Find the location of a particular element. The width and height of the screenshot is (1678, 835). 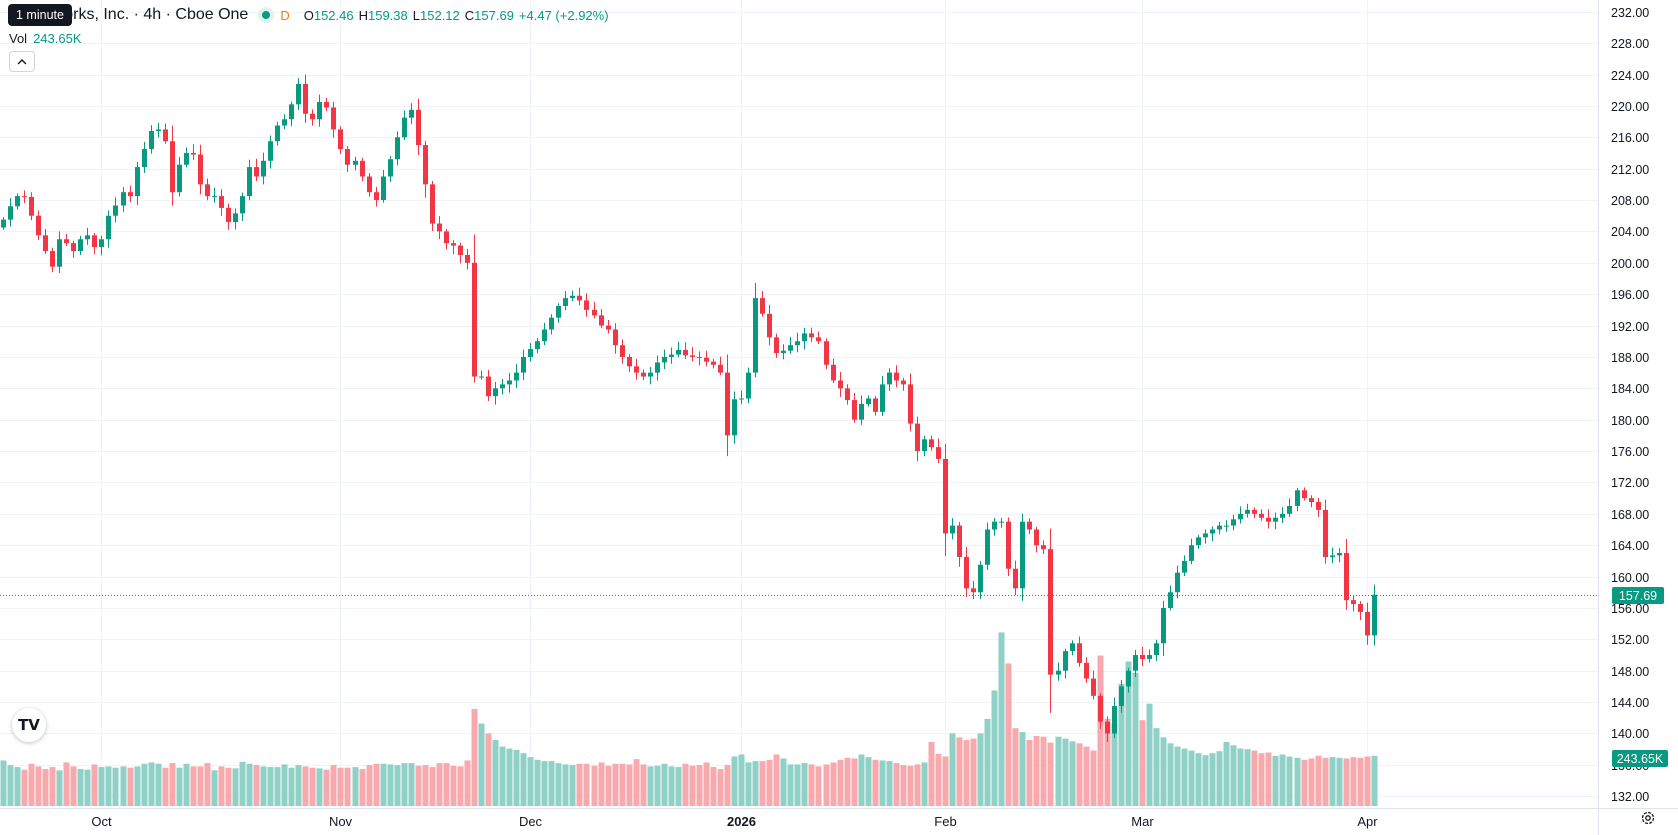

time-axis: Oct Nov Dec 2026 Feb Mar Apr is located at coordinates (839, 819).